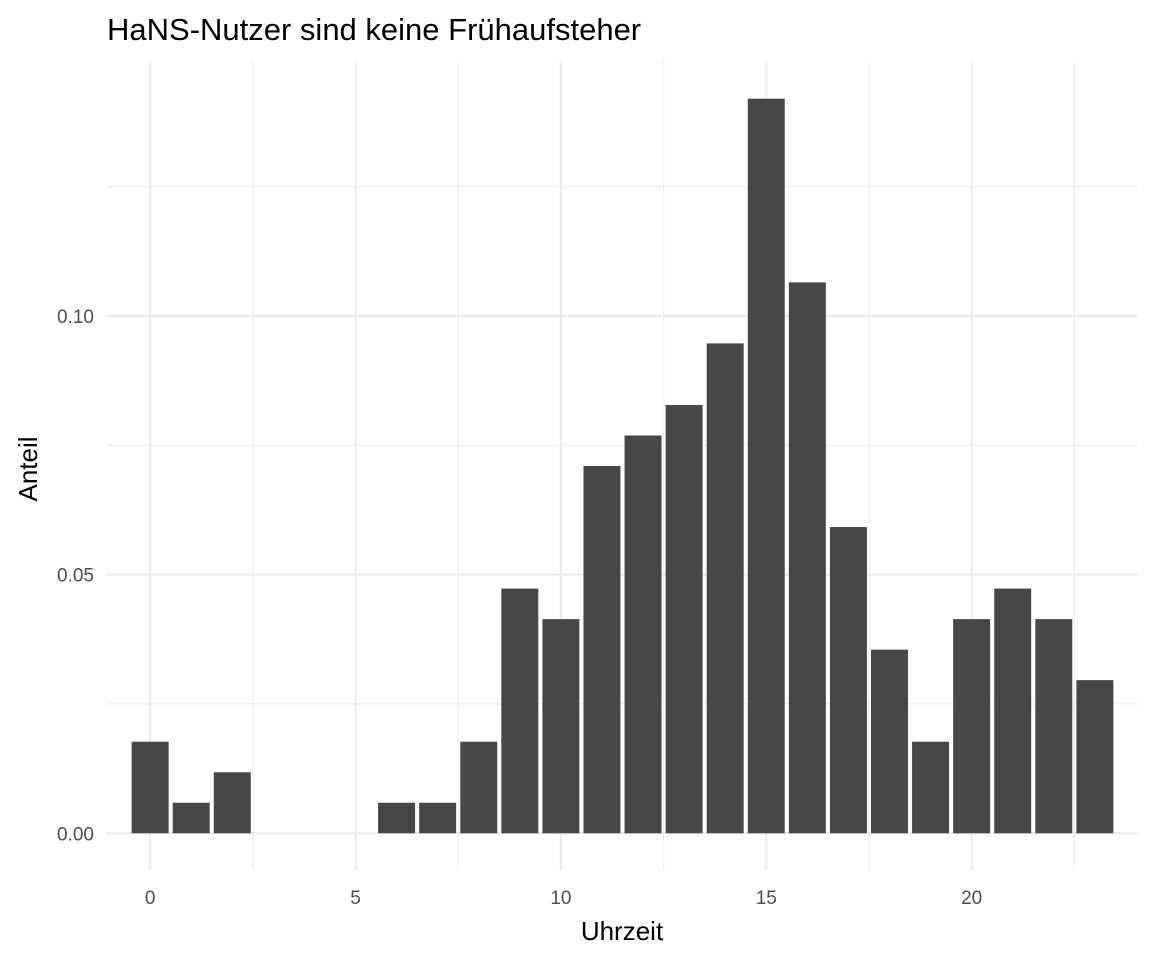 The image size is (1152, 960). I want to click on chart-title: HaNS-Nutzer sind keine Frühaufsteher, so click(374, 29).